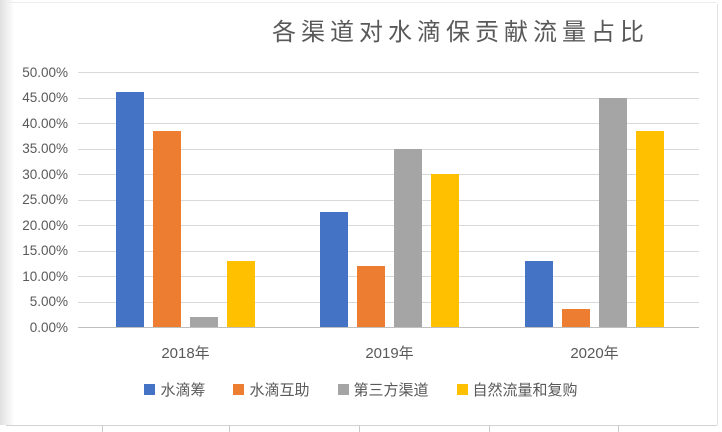  Describe the element at coordinates (650, 228) in the screenshot. I see `bar-自然流量和复购-2020年` at that location.